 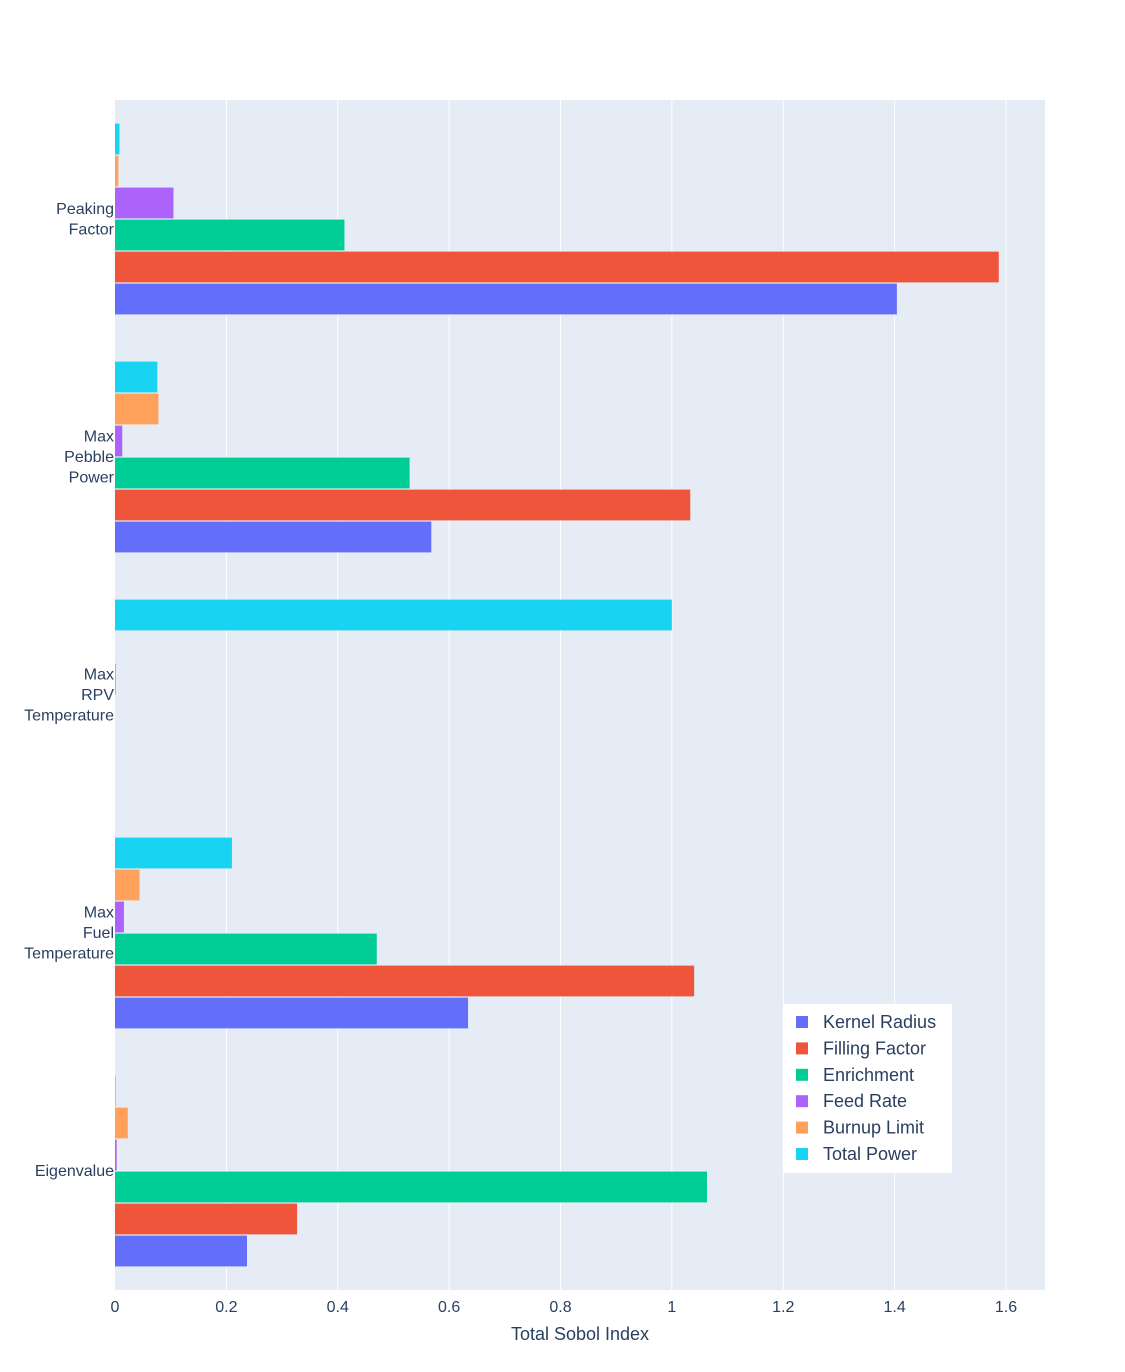 What do you see at coordinates (873, 1128) in the screenshot?
I see `legend-label: Burnup Limit` at bounding box center [873, 1128].